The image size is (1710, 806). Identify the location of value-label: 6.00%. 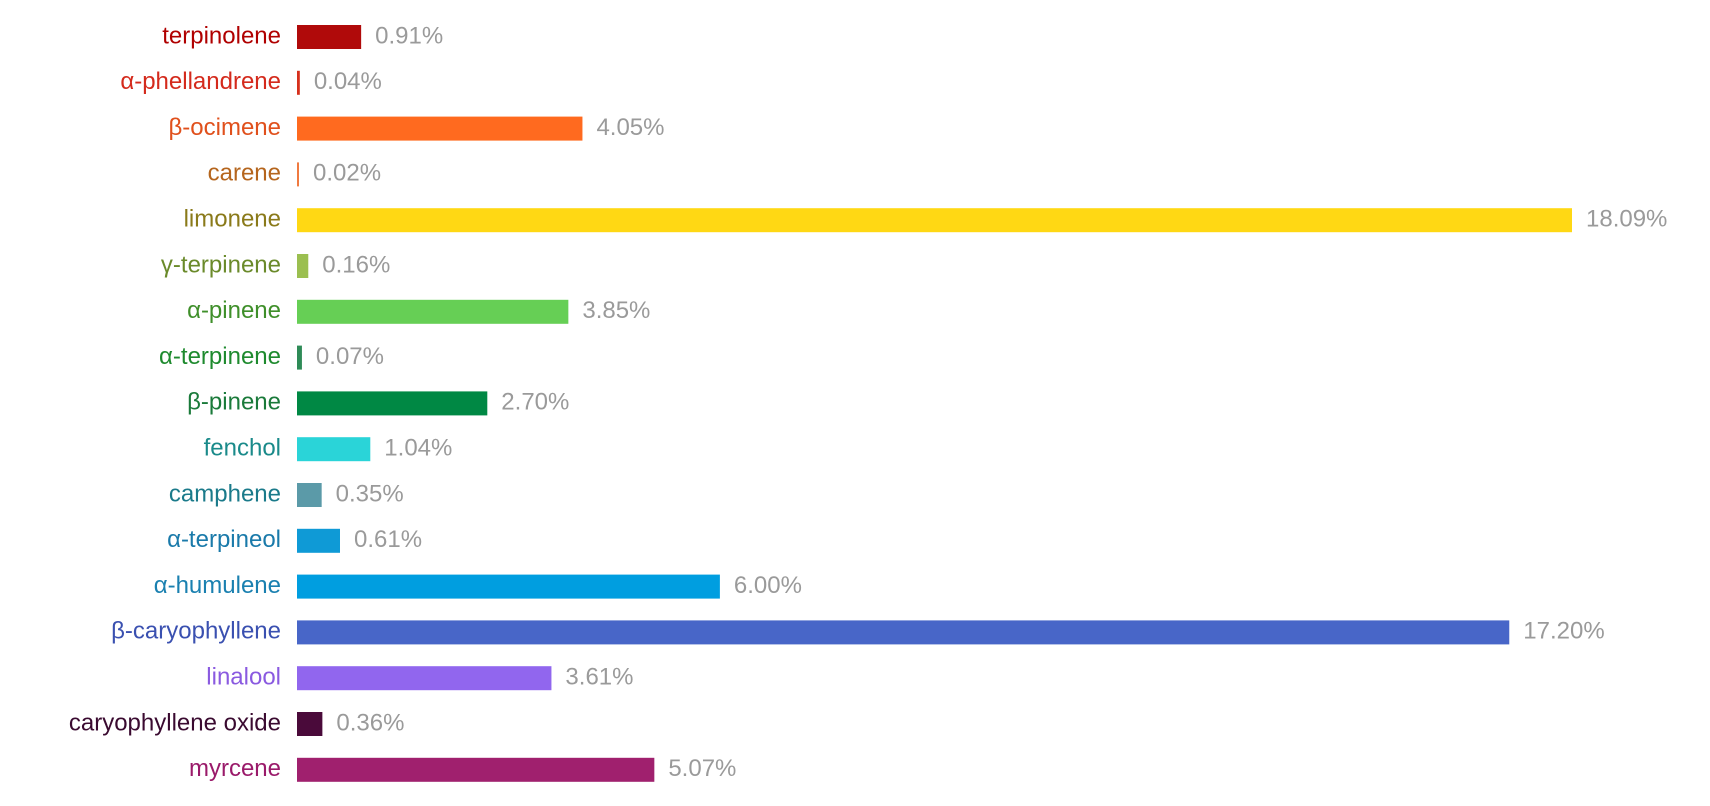
(768, 585).